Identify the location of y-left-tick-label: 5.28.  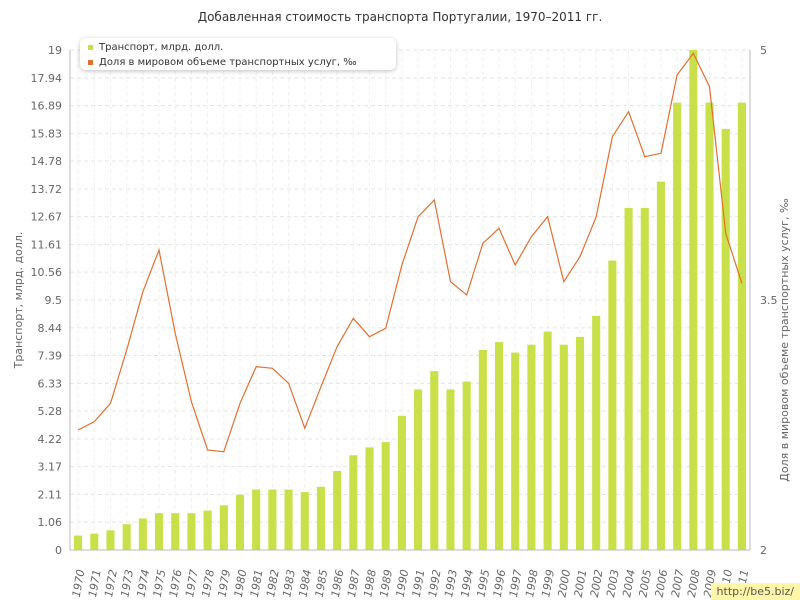
(50, 411).